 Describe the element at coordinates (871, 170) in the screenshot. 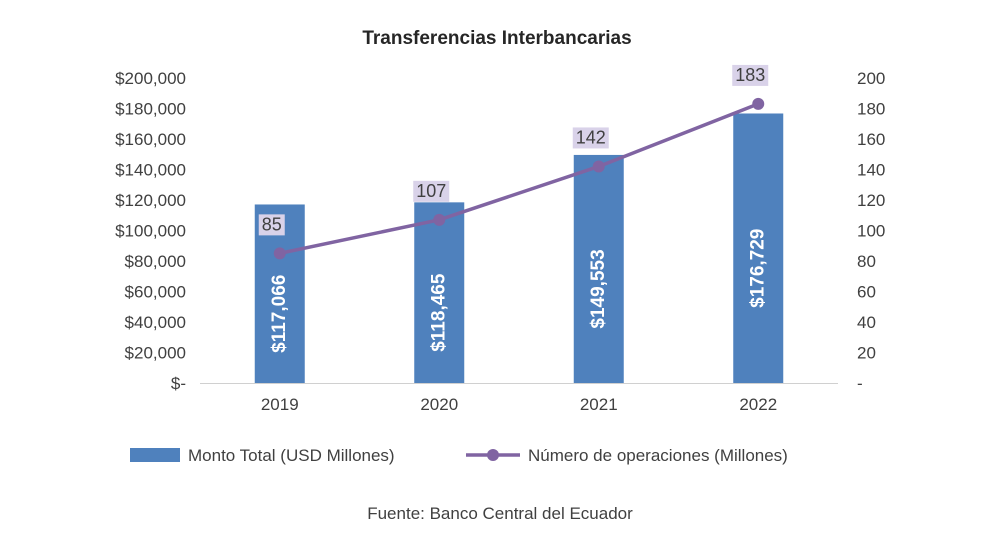

I see `y-right-tick-label: 140` at that location.